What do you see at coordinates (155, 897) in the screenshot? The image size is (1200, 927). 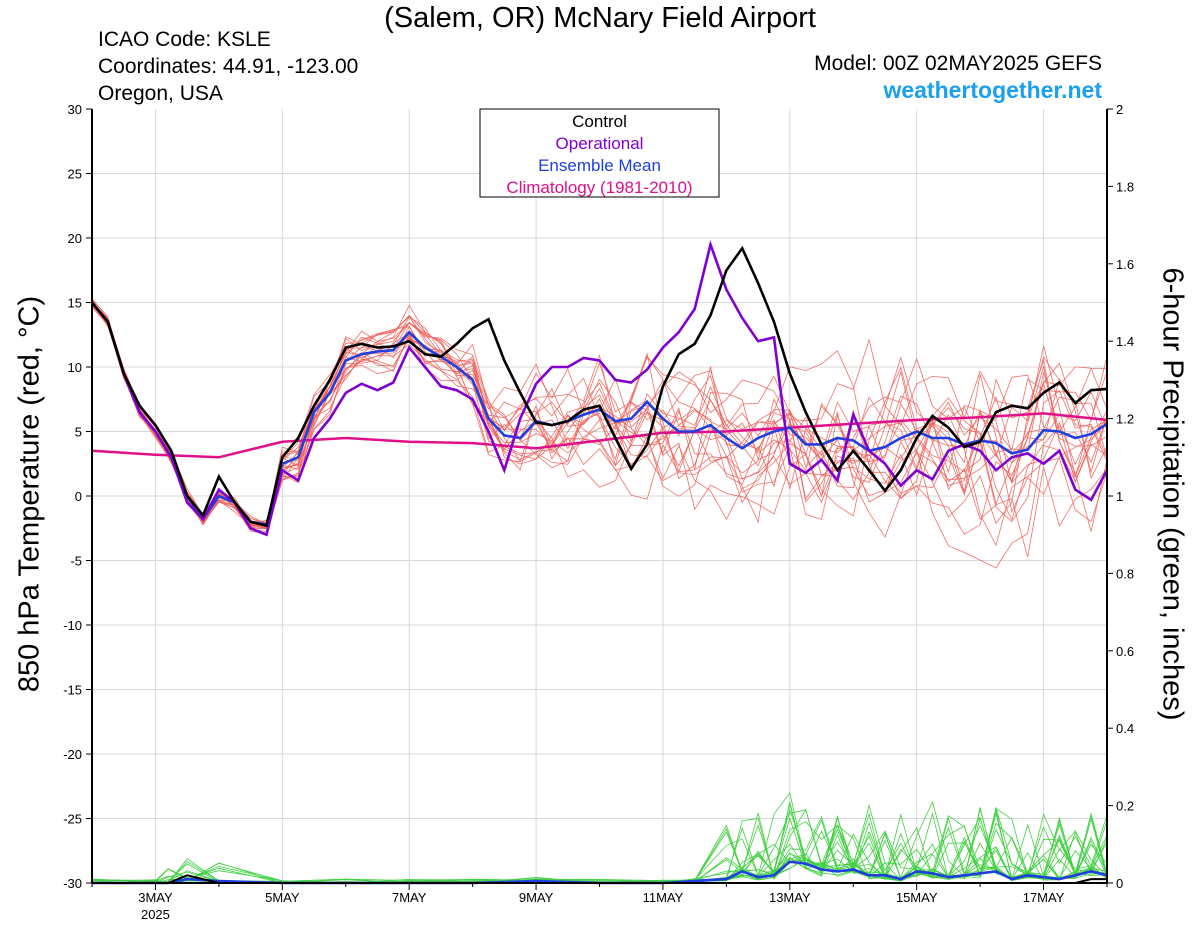 I see `x-tick-label: 3MAY` at bounding box center [155, 897].